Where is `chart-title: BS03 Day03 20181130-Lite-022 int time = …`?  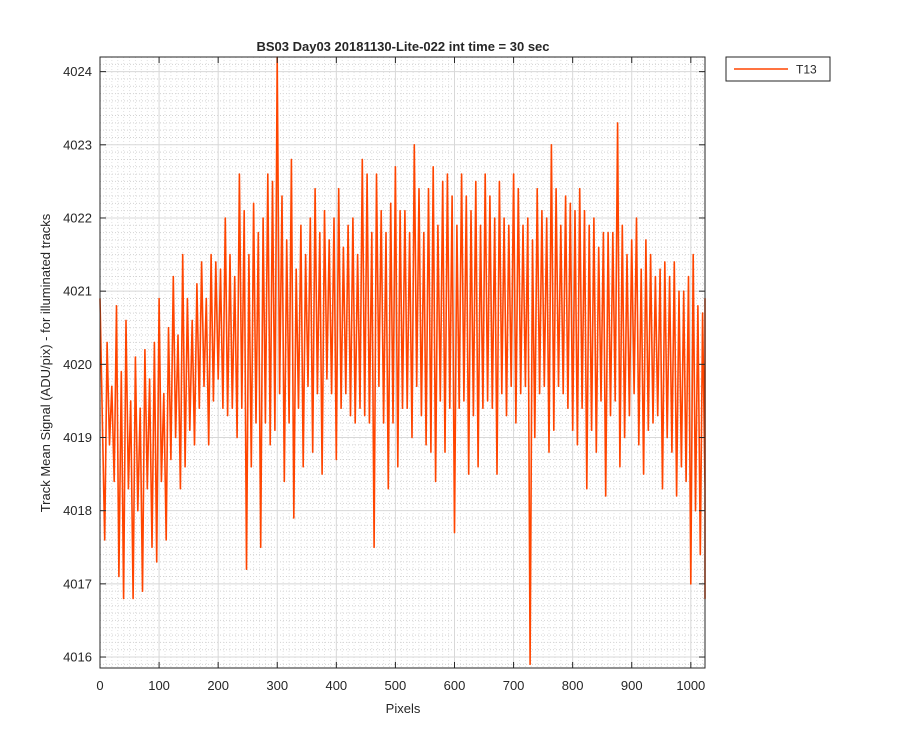 chart-title: BS03 Day03 20181130-Lite-022 int time = … is located at coordinates (402, 46).